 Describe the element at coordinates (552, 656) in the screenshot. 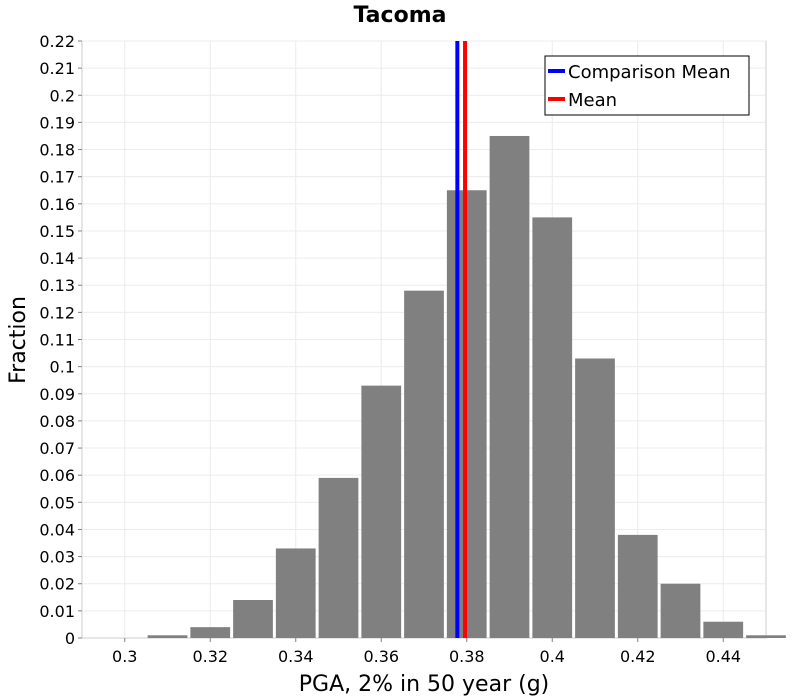

I see `x-tick-label: 0.4` at that location.